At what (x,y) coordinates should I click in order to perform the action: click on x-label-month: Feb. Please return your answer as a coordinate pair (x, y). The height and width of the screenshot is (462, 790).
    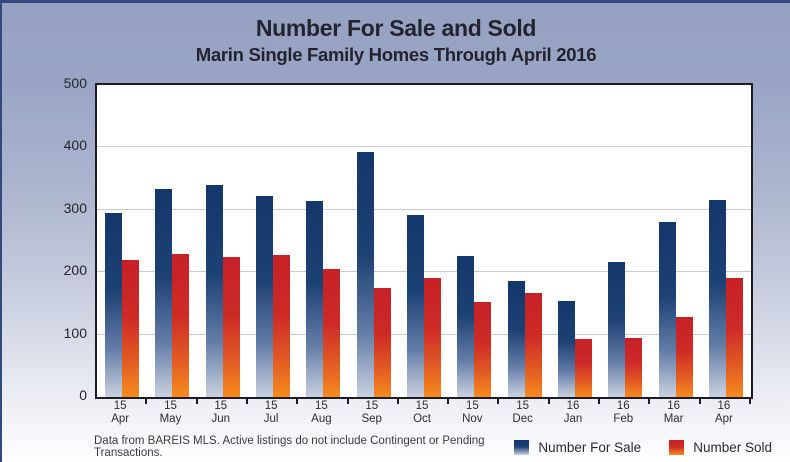
    Looking at the image, I should click on (623, 419).